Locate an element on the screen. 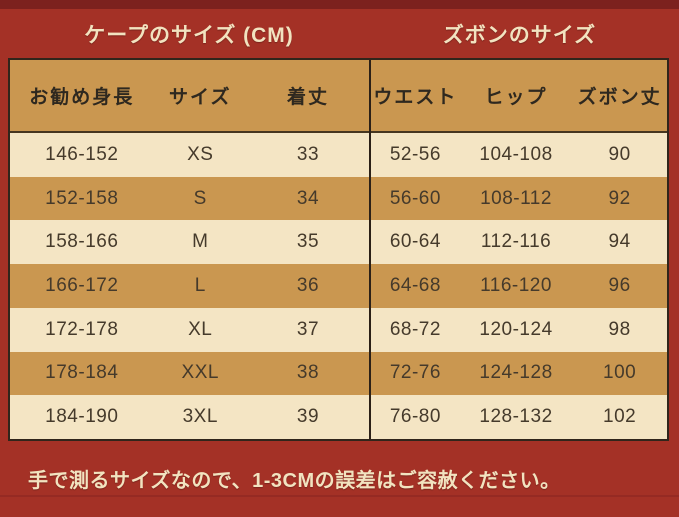 The image size is (679, 517). table-cell: 38 is located at coordinates (308, 373).